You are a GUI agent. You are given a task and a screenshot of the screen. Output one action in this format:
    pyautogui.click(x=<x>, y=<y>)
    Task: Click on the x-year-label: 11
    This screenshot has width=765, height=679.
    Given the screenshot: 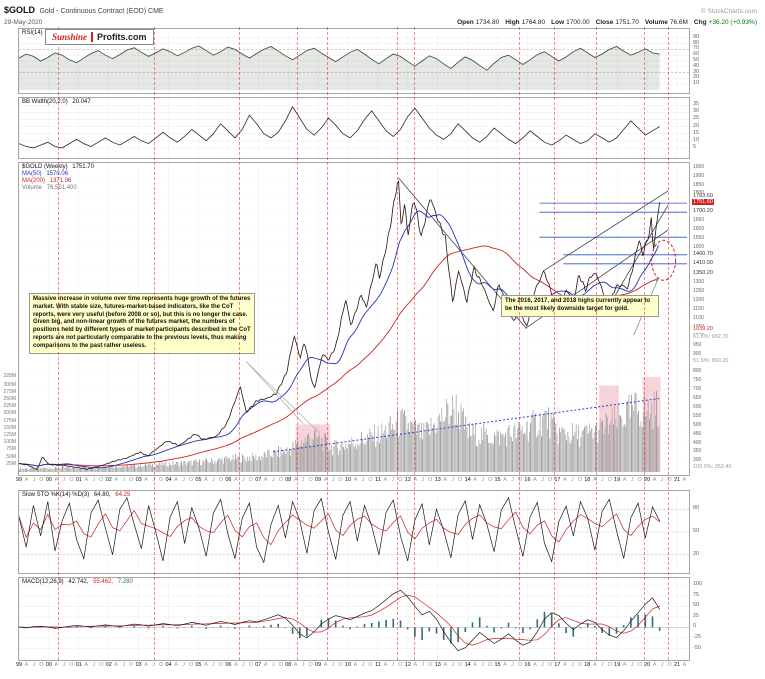 What is the action you would take?
    pyautogui.click(x=378, y=665)
    